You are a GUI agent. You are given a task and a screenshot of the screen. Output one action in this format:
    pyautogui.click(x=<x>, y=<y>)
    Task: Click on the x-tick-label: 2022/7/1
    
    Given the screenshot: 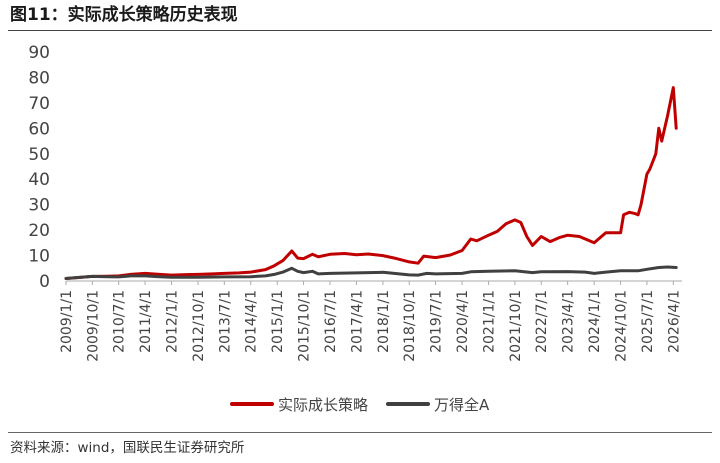 What is the action you would take?
    pyautogui.click(x=542, y=321)
    